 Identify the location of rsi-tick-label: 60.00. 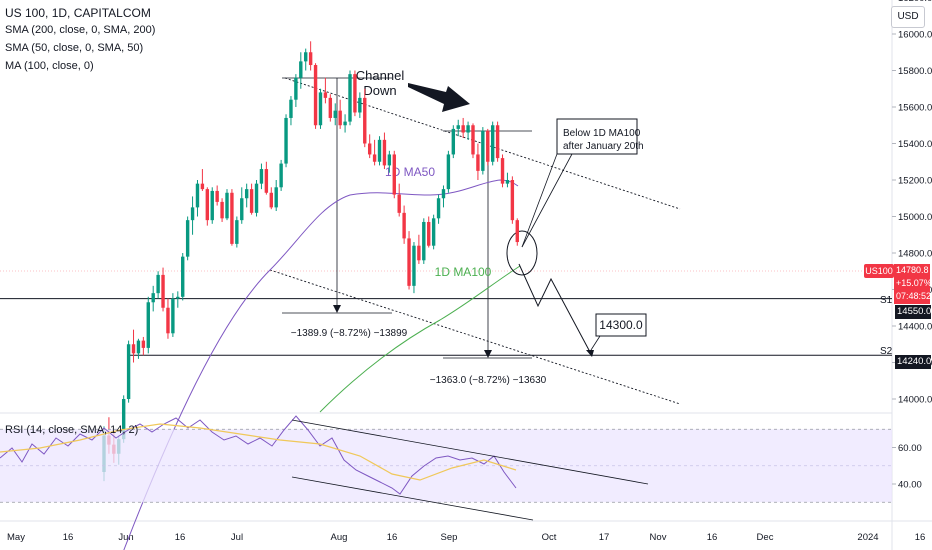
(910, 448).